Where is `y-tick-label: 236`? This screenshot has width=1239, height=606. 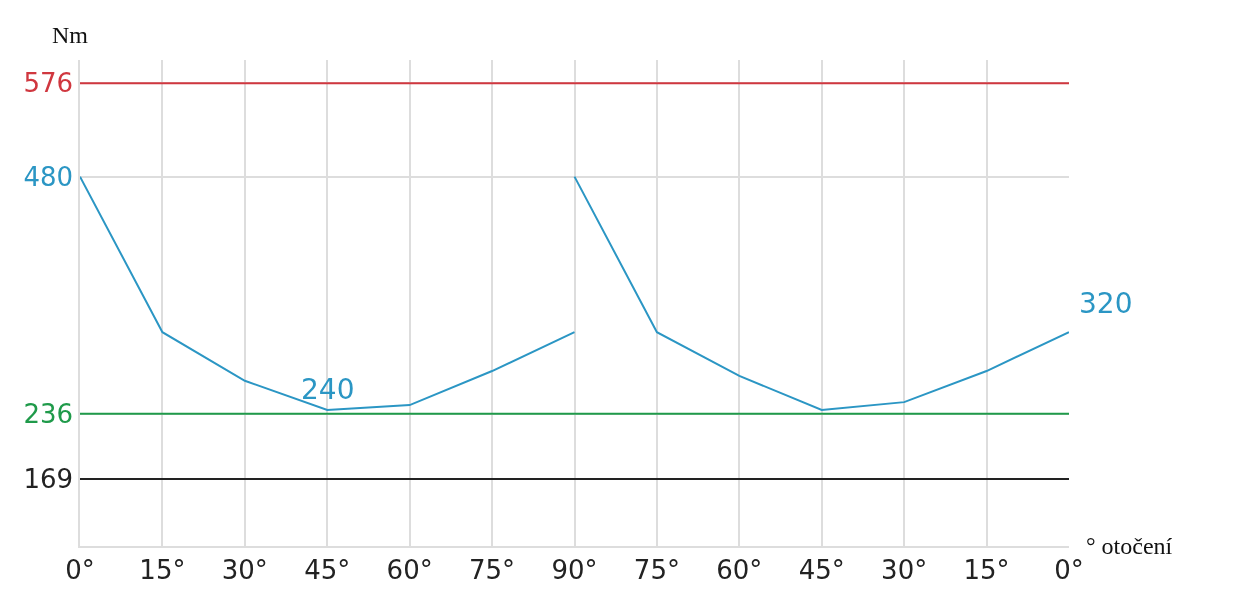 y-tick-label: 236 is located at coordinates (48, 413).